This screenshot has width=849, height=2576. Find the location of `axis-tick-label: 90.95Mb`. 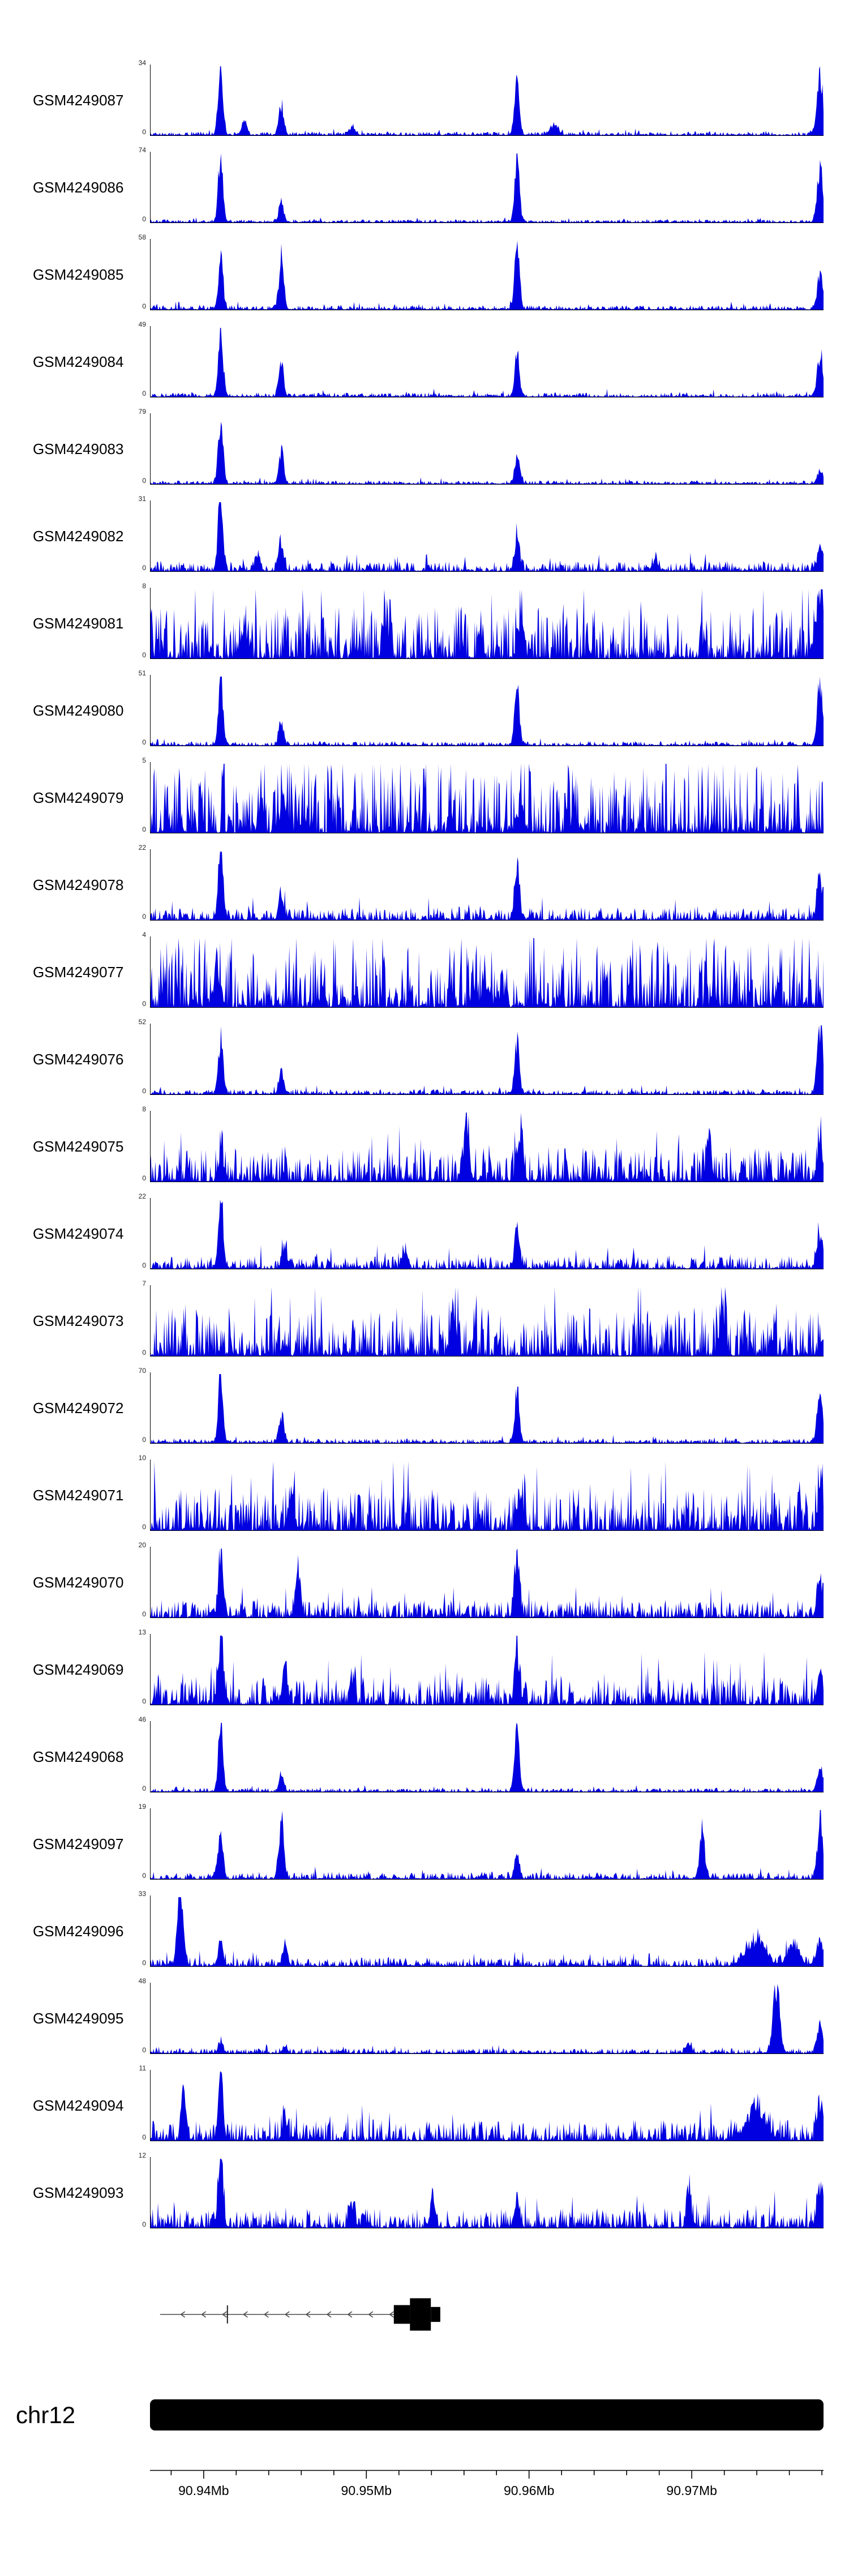

axis-tick-label: 90.95Mb is located at coordinates (366, 2490).